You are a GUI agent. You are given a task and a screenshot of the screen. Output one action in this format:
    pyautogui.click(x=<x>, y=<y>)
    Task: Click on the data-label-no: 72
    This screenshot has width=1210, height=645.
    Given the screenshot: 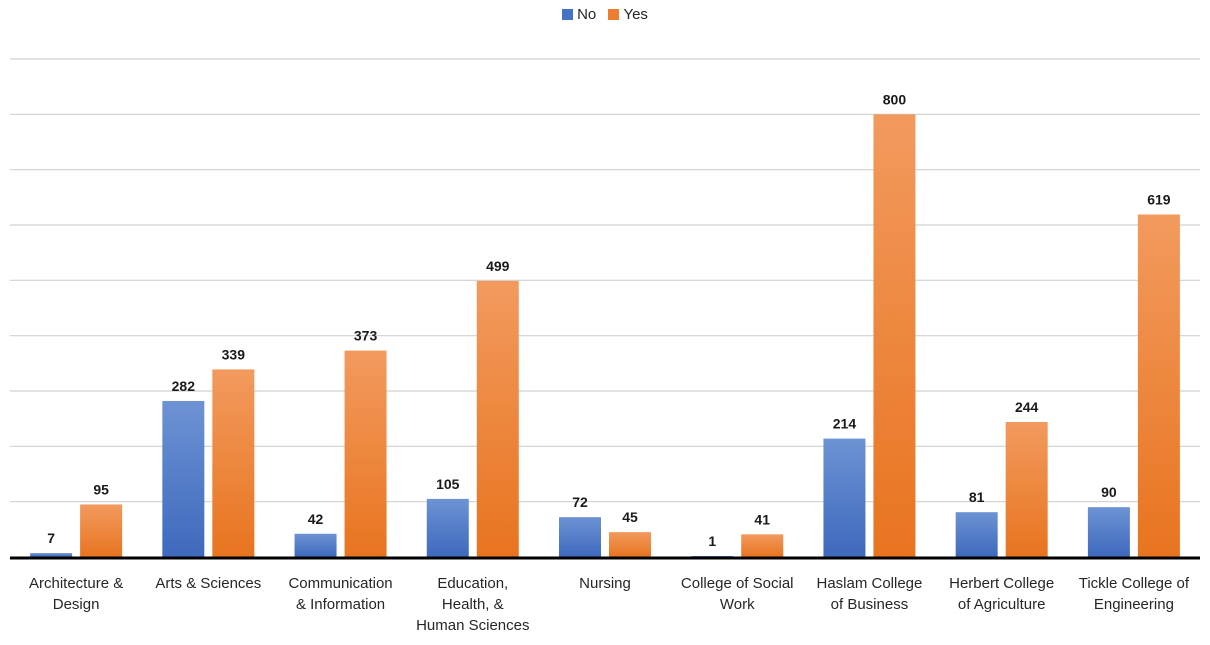 What is the action you would take?
    pyautogui.click(x=580, y=502)
    